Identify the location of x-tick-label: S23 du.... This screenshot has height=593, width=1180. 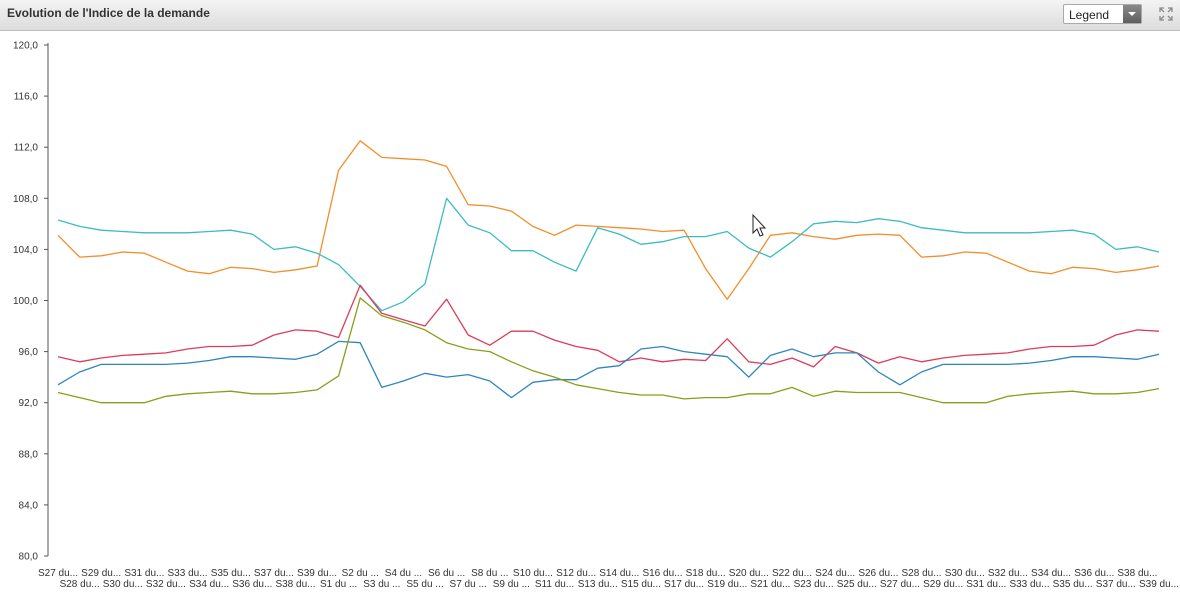
(814, 584).